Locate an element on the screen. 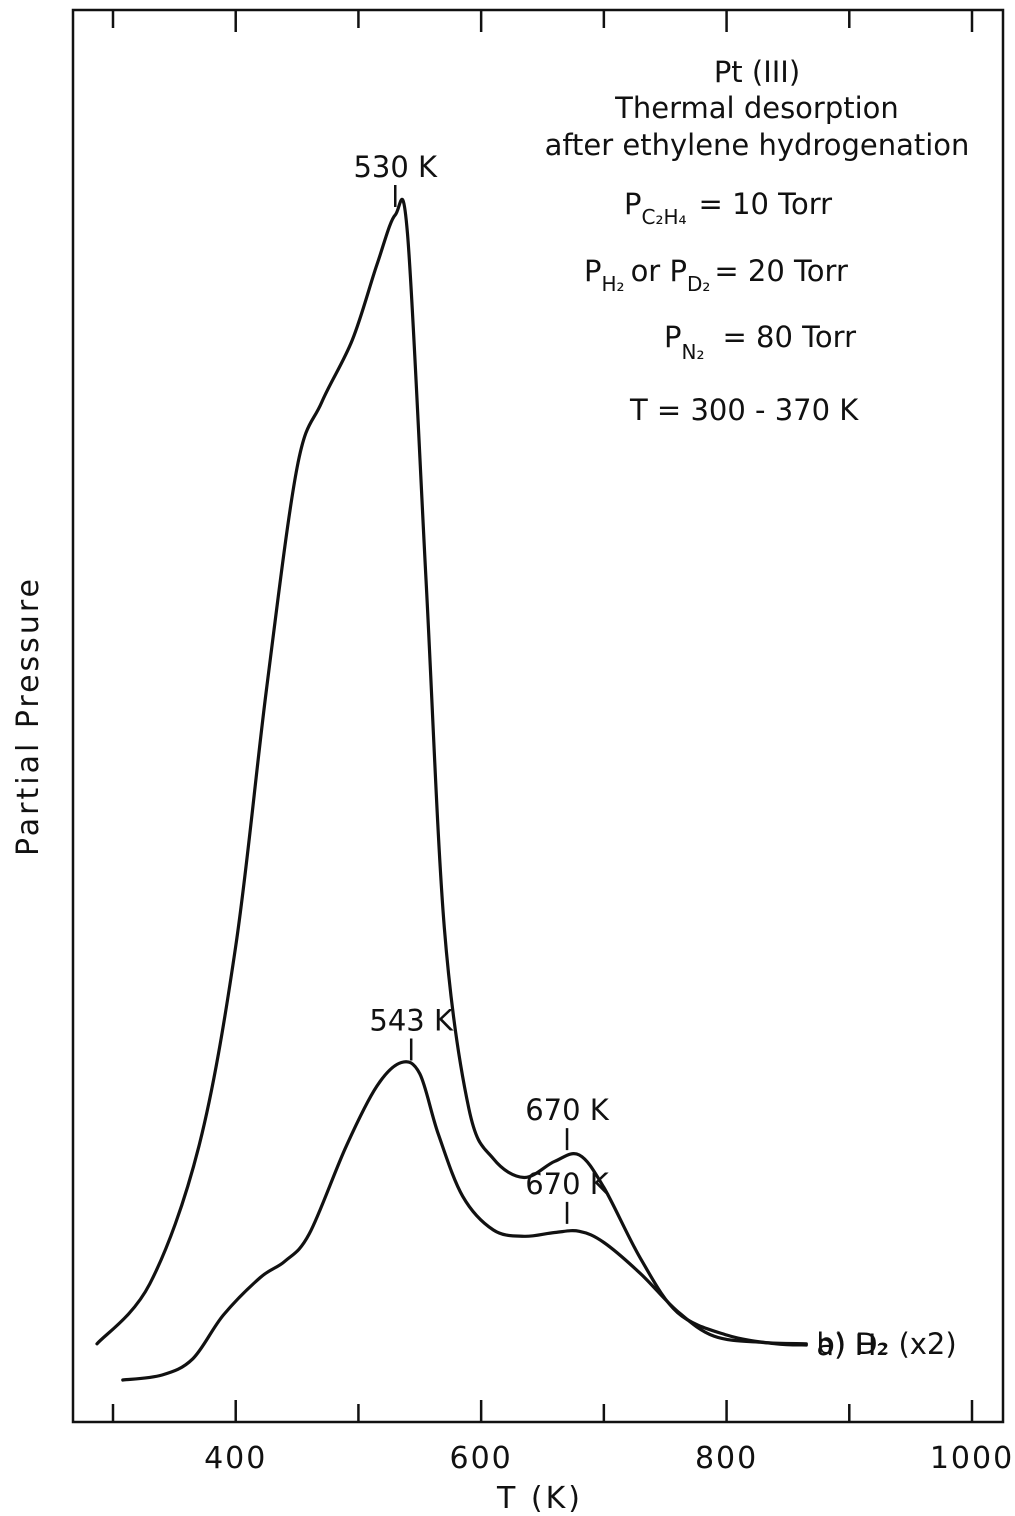 This screenshot has height=1516, width=1015. x-tick-label-600: 600 is located at coordinates (481, 1458).